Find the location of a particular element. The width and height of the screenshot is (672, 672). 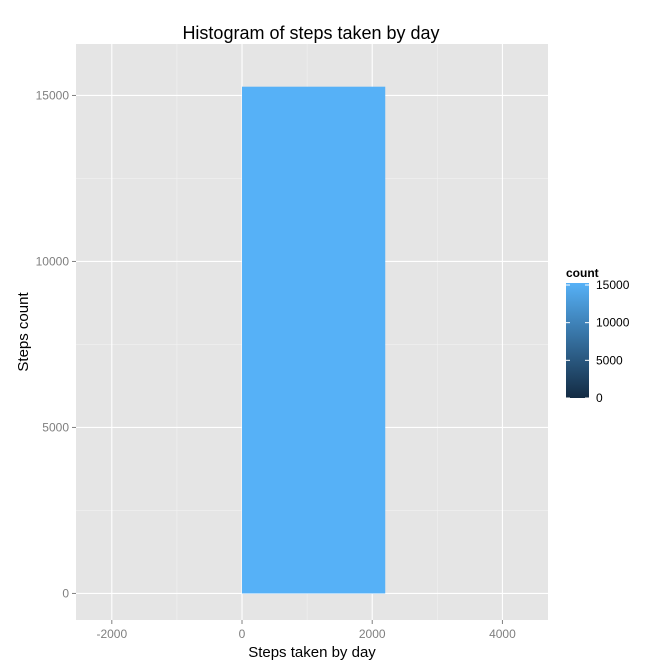

y-tick-label: 5000 is located at coordinates (55, 427).